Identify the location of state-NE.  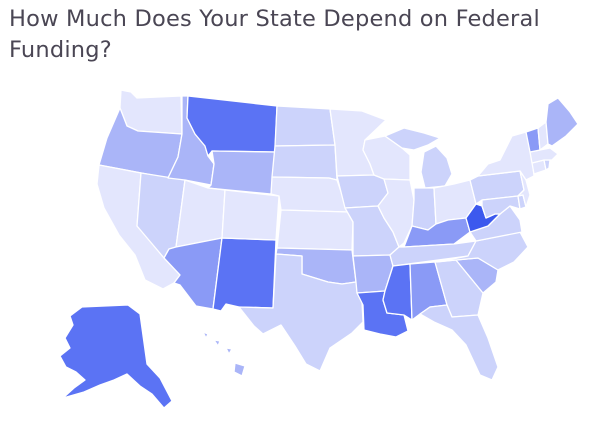
(309, 194).